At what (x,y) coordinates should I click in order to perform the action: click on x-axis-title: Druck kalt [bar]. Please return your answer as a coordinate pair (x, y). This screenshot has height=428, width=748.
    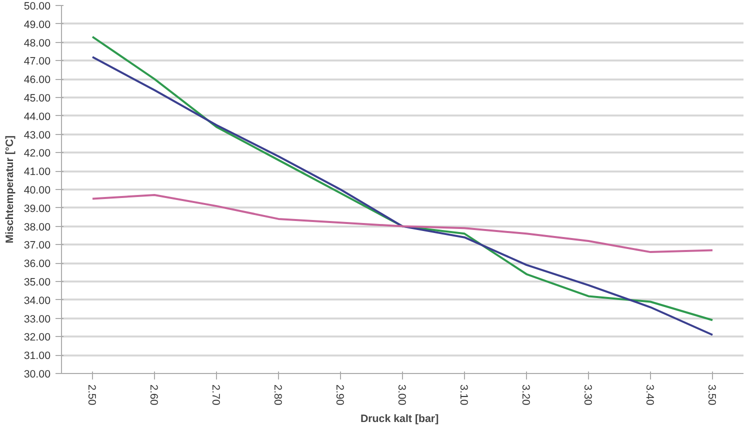
    Looking at the image, I should click on (399, 419).